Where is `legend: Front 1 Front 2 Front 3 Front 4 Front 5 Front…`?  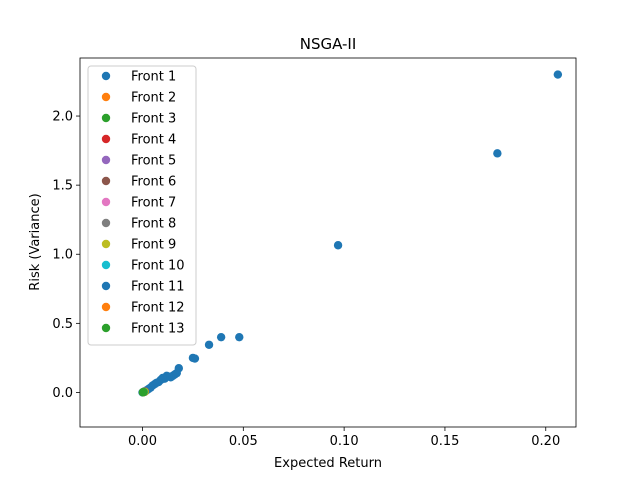
legend: Front 1 Front 2 Front 3 Front 4 Front 5 Front… is located at coordinates (142, 205).